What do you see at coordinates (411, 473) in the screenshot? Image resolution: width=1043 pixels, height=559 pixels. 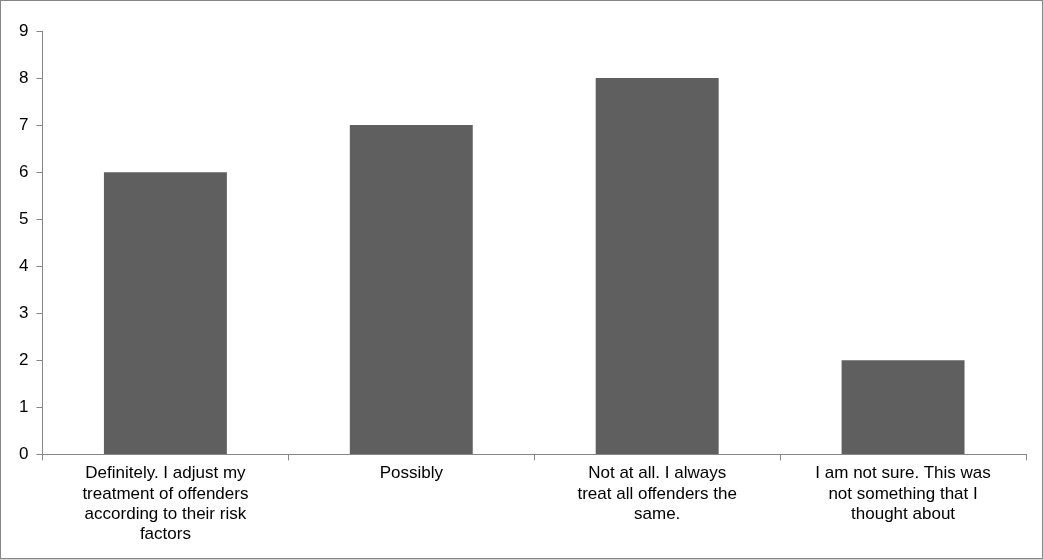 I see `x-tick-label: Possibly` at bounding box center [411, 473].